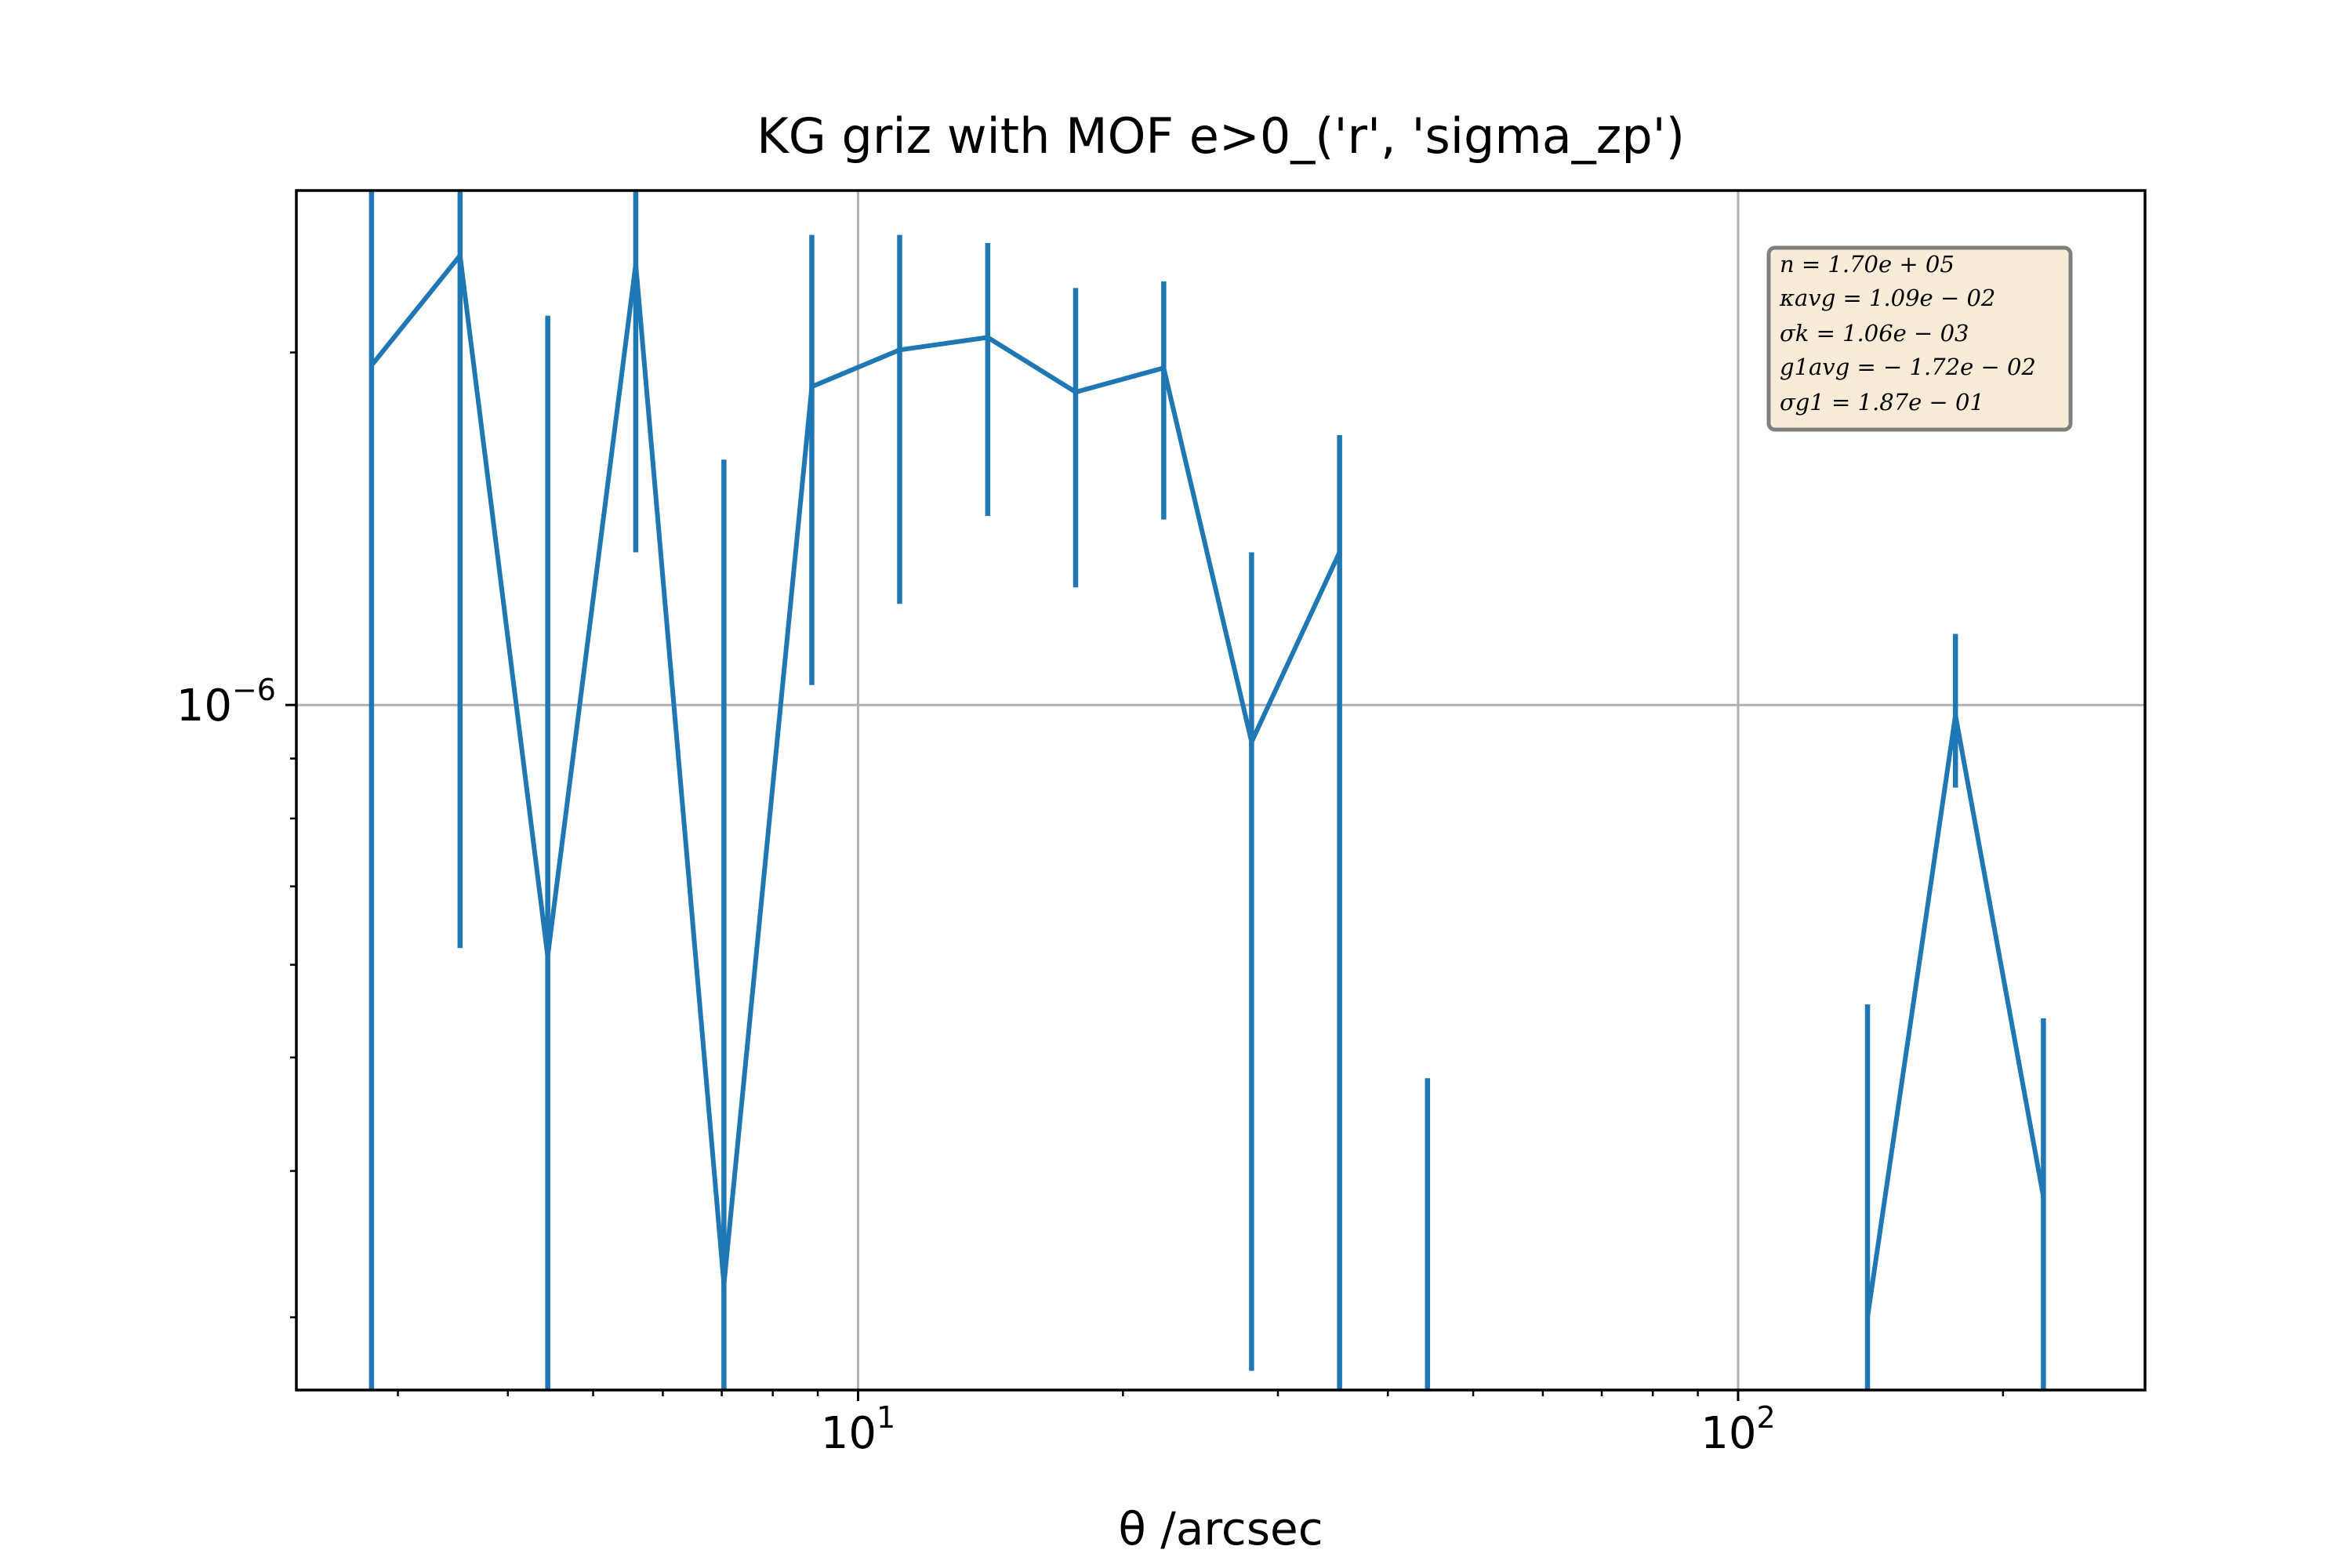 Image resolution: width=2352 pixels, height=1568 pixels. Describe the element at coordinates (226, 702) in the screenshot. I see `y-tick-label: 10−6` at that location.